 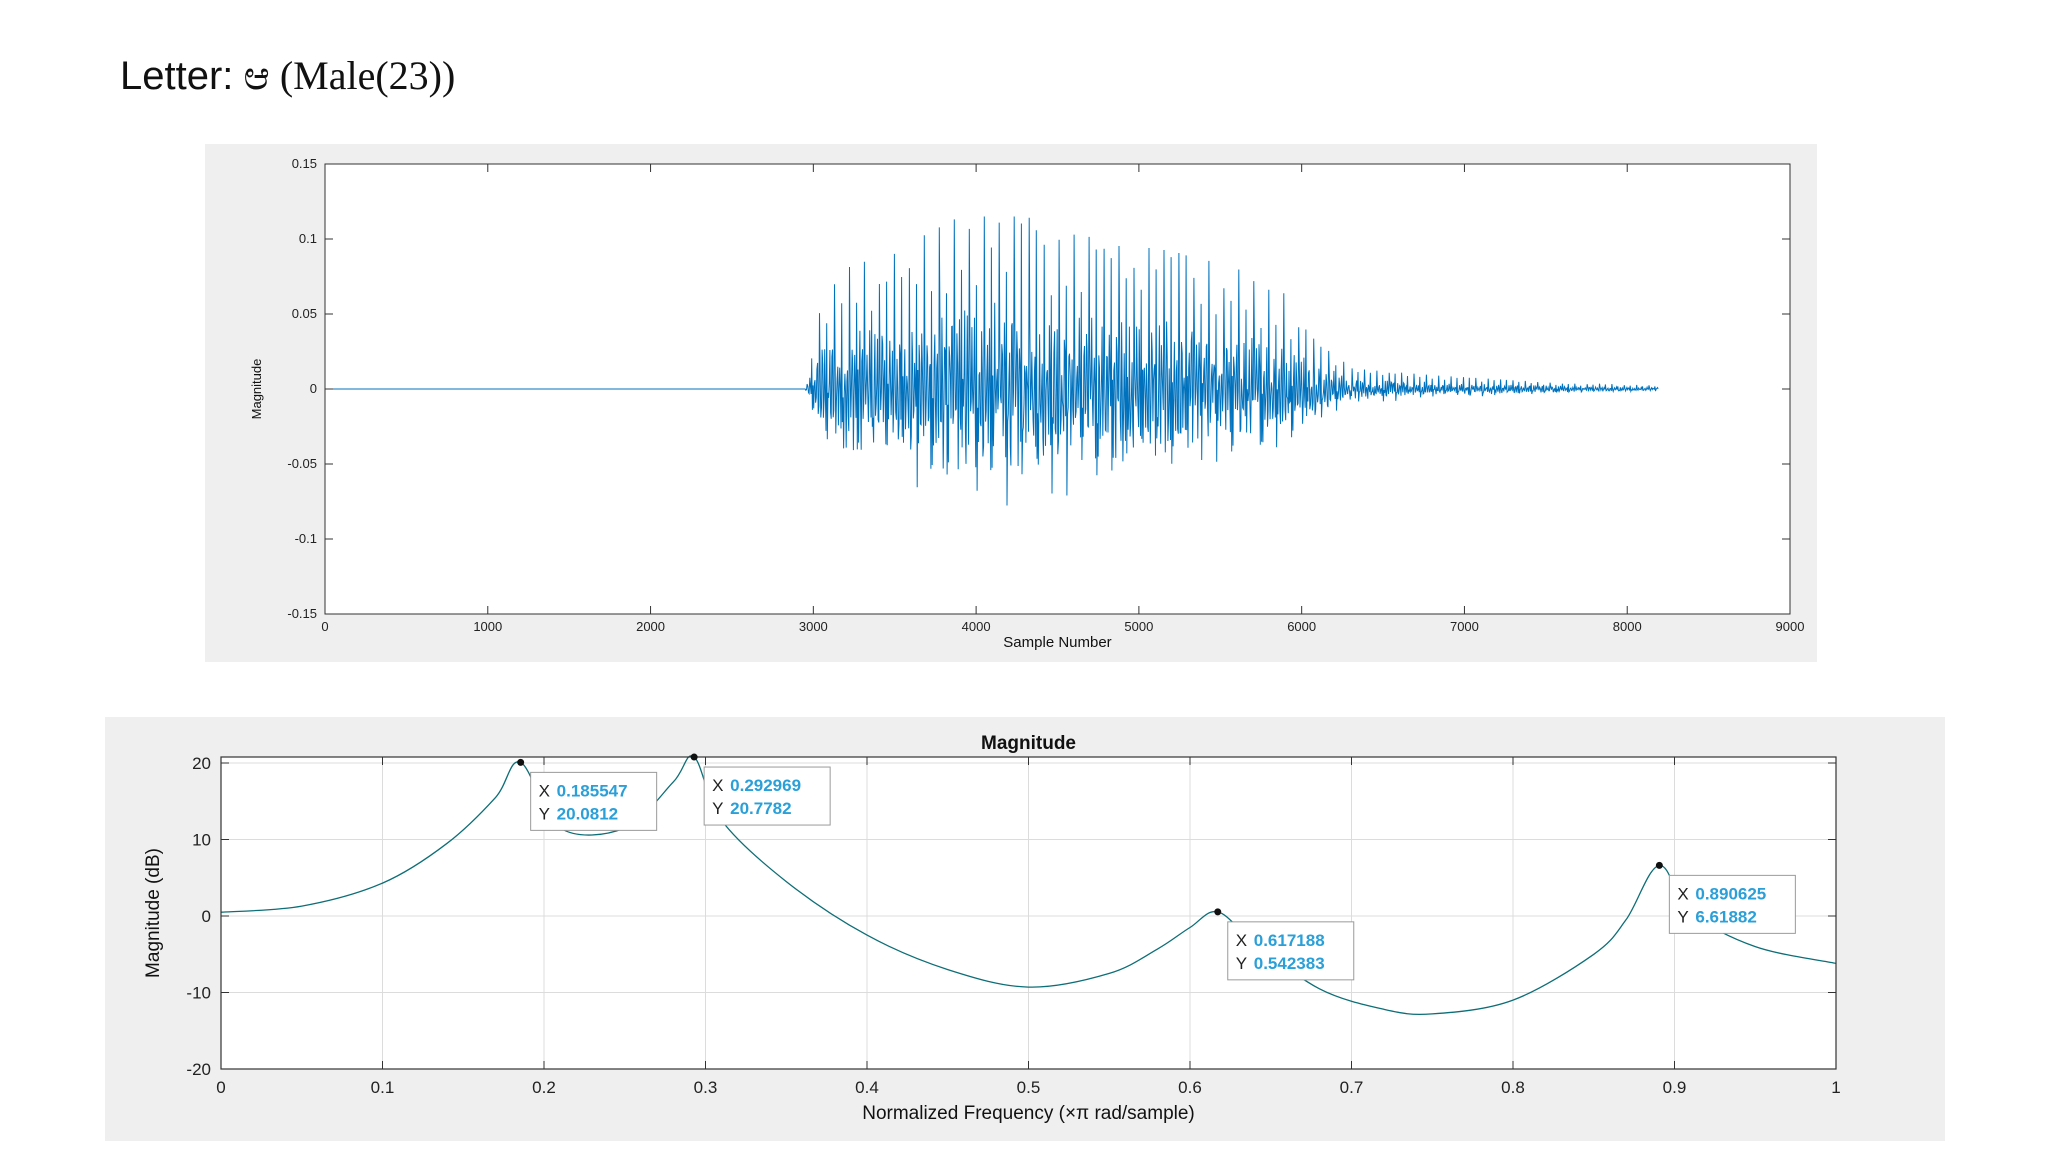 I want to click on datatip-y-value: 0.542383, so click(x=1289, y=963).